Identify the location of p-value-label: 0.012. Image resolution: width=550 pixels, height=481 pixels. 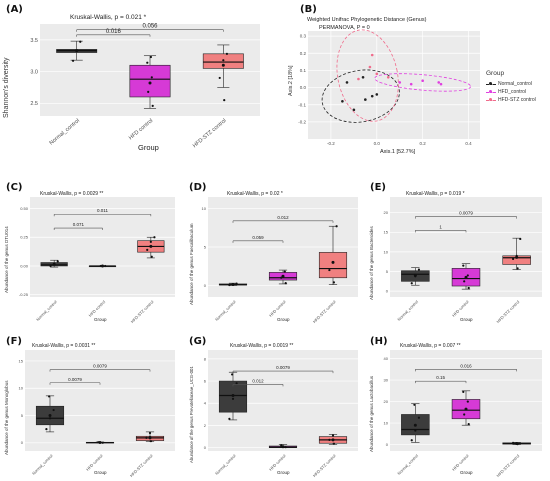
(283, 217).